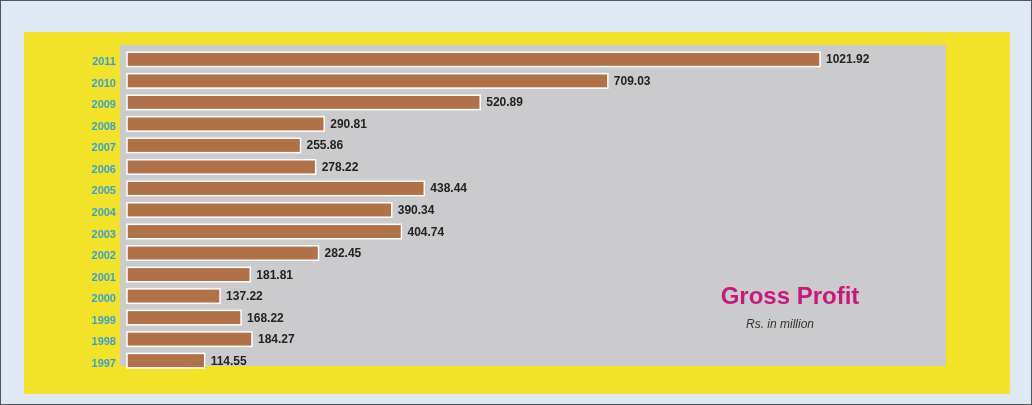  I want to click on data-label: 278.22, so click(340, 166).